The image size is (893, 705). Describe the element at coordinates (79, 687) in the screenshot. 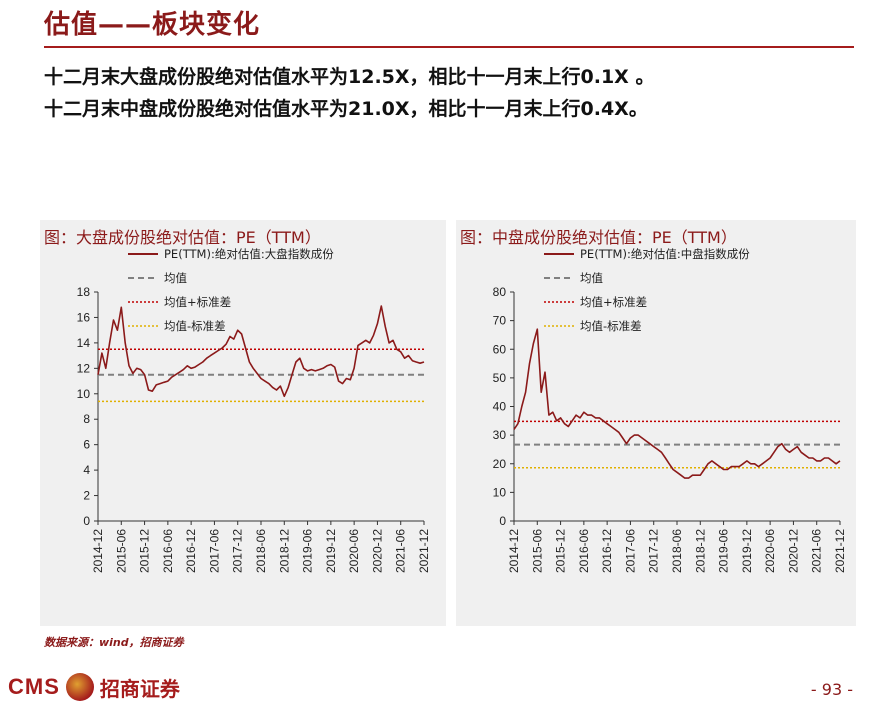

I see `logo-emblem-icon` at that location.